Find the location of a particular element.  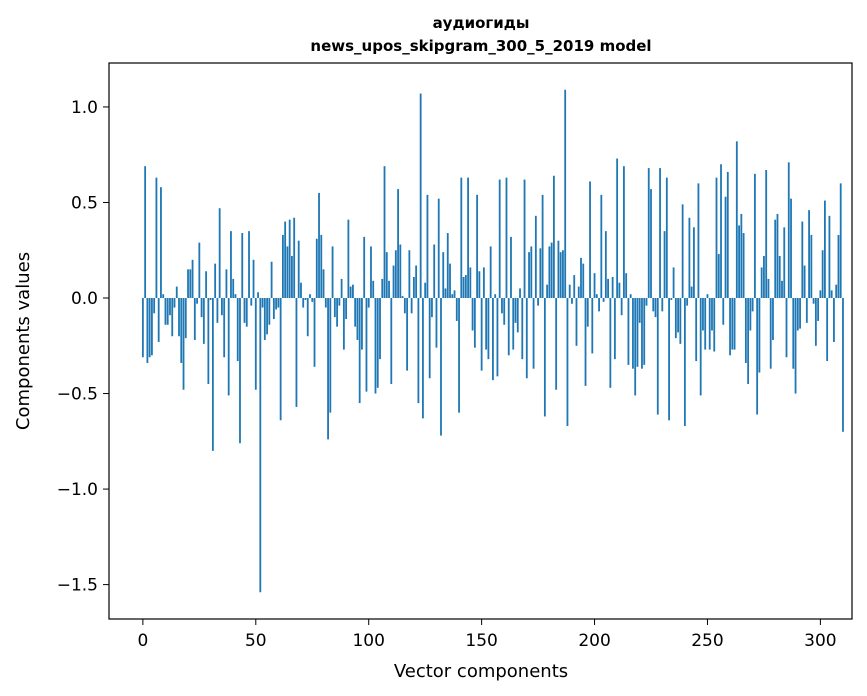

y-tick-label: −1.0 is located at coordinates (77, 490).